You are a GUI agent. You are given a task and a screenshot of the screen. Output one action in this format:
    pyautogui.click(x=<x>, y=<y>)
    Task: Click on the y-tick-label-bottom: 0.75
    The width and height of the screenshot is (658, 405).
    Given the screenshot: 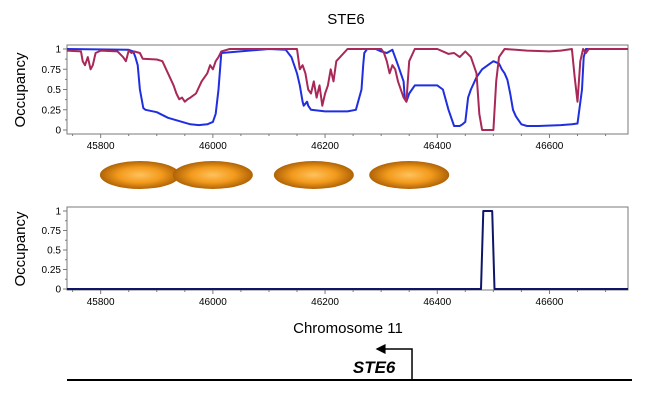 What is the action you would take?
    pyautogui.click(x=52, y=231)
    